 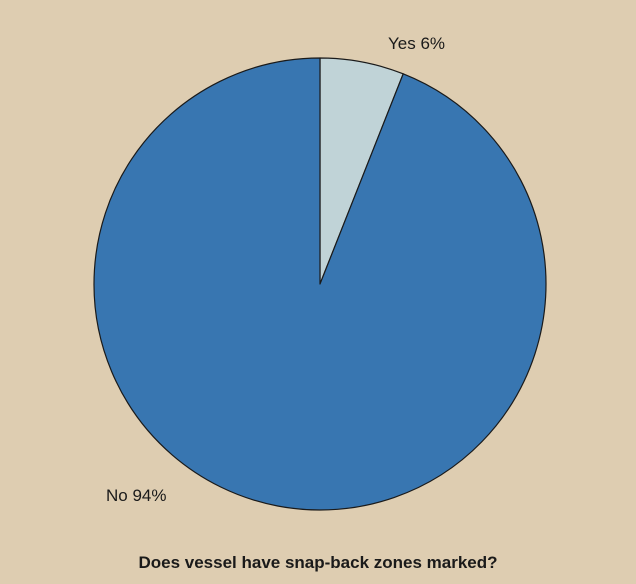 What do you see at coordinates (416, 43) in the screenshot?
I see `slice-label-yes: Yes 6%` at bounding box center [416, 43].